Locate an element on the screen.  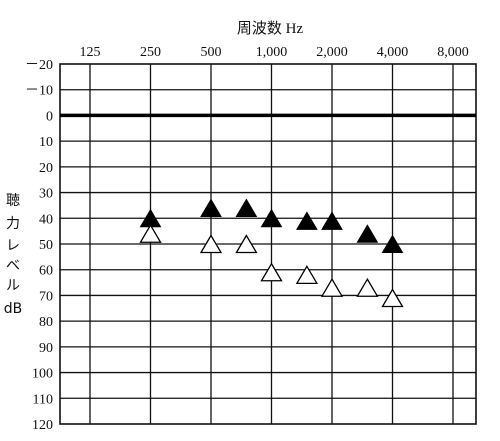
y-tick-label: －10 is located at coordinates (39, 91).